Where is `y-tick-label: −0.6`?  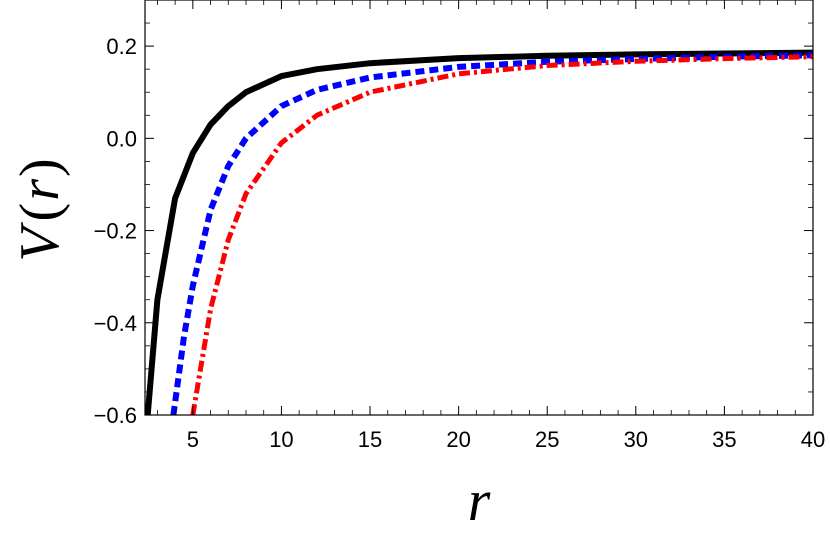
y-tick-label: −0.6 is located at coordinates (115, 415).